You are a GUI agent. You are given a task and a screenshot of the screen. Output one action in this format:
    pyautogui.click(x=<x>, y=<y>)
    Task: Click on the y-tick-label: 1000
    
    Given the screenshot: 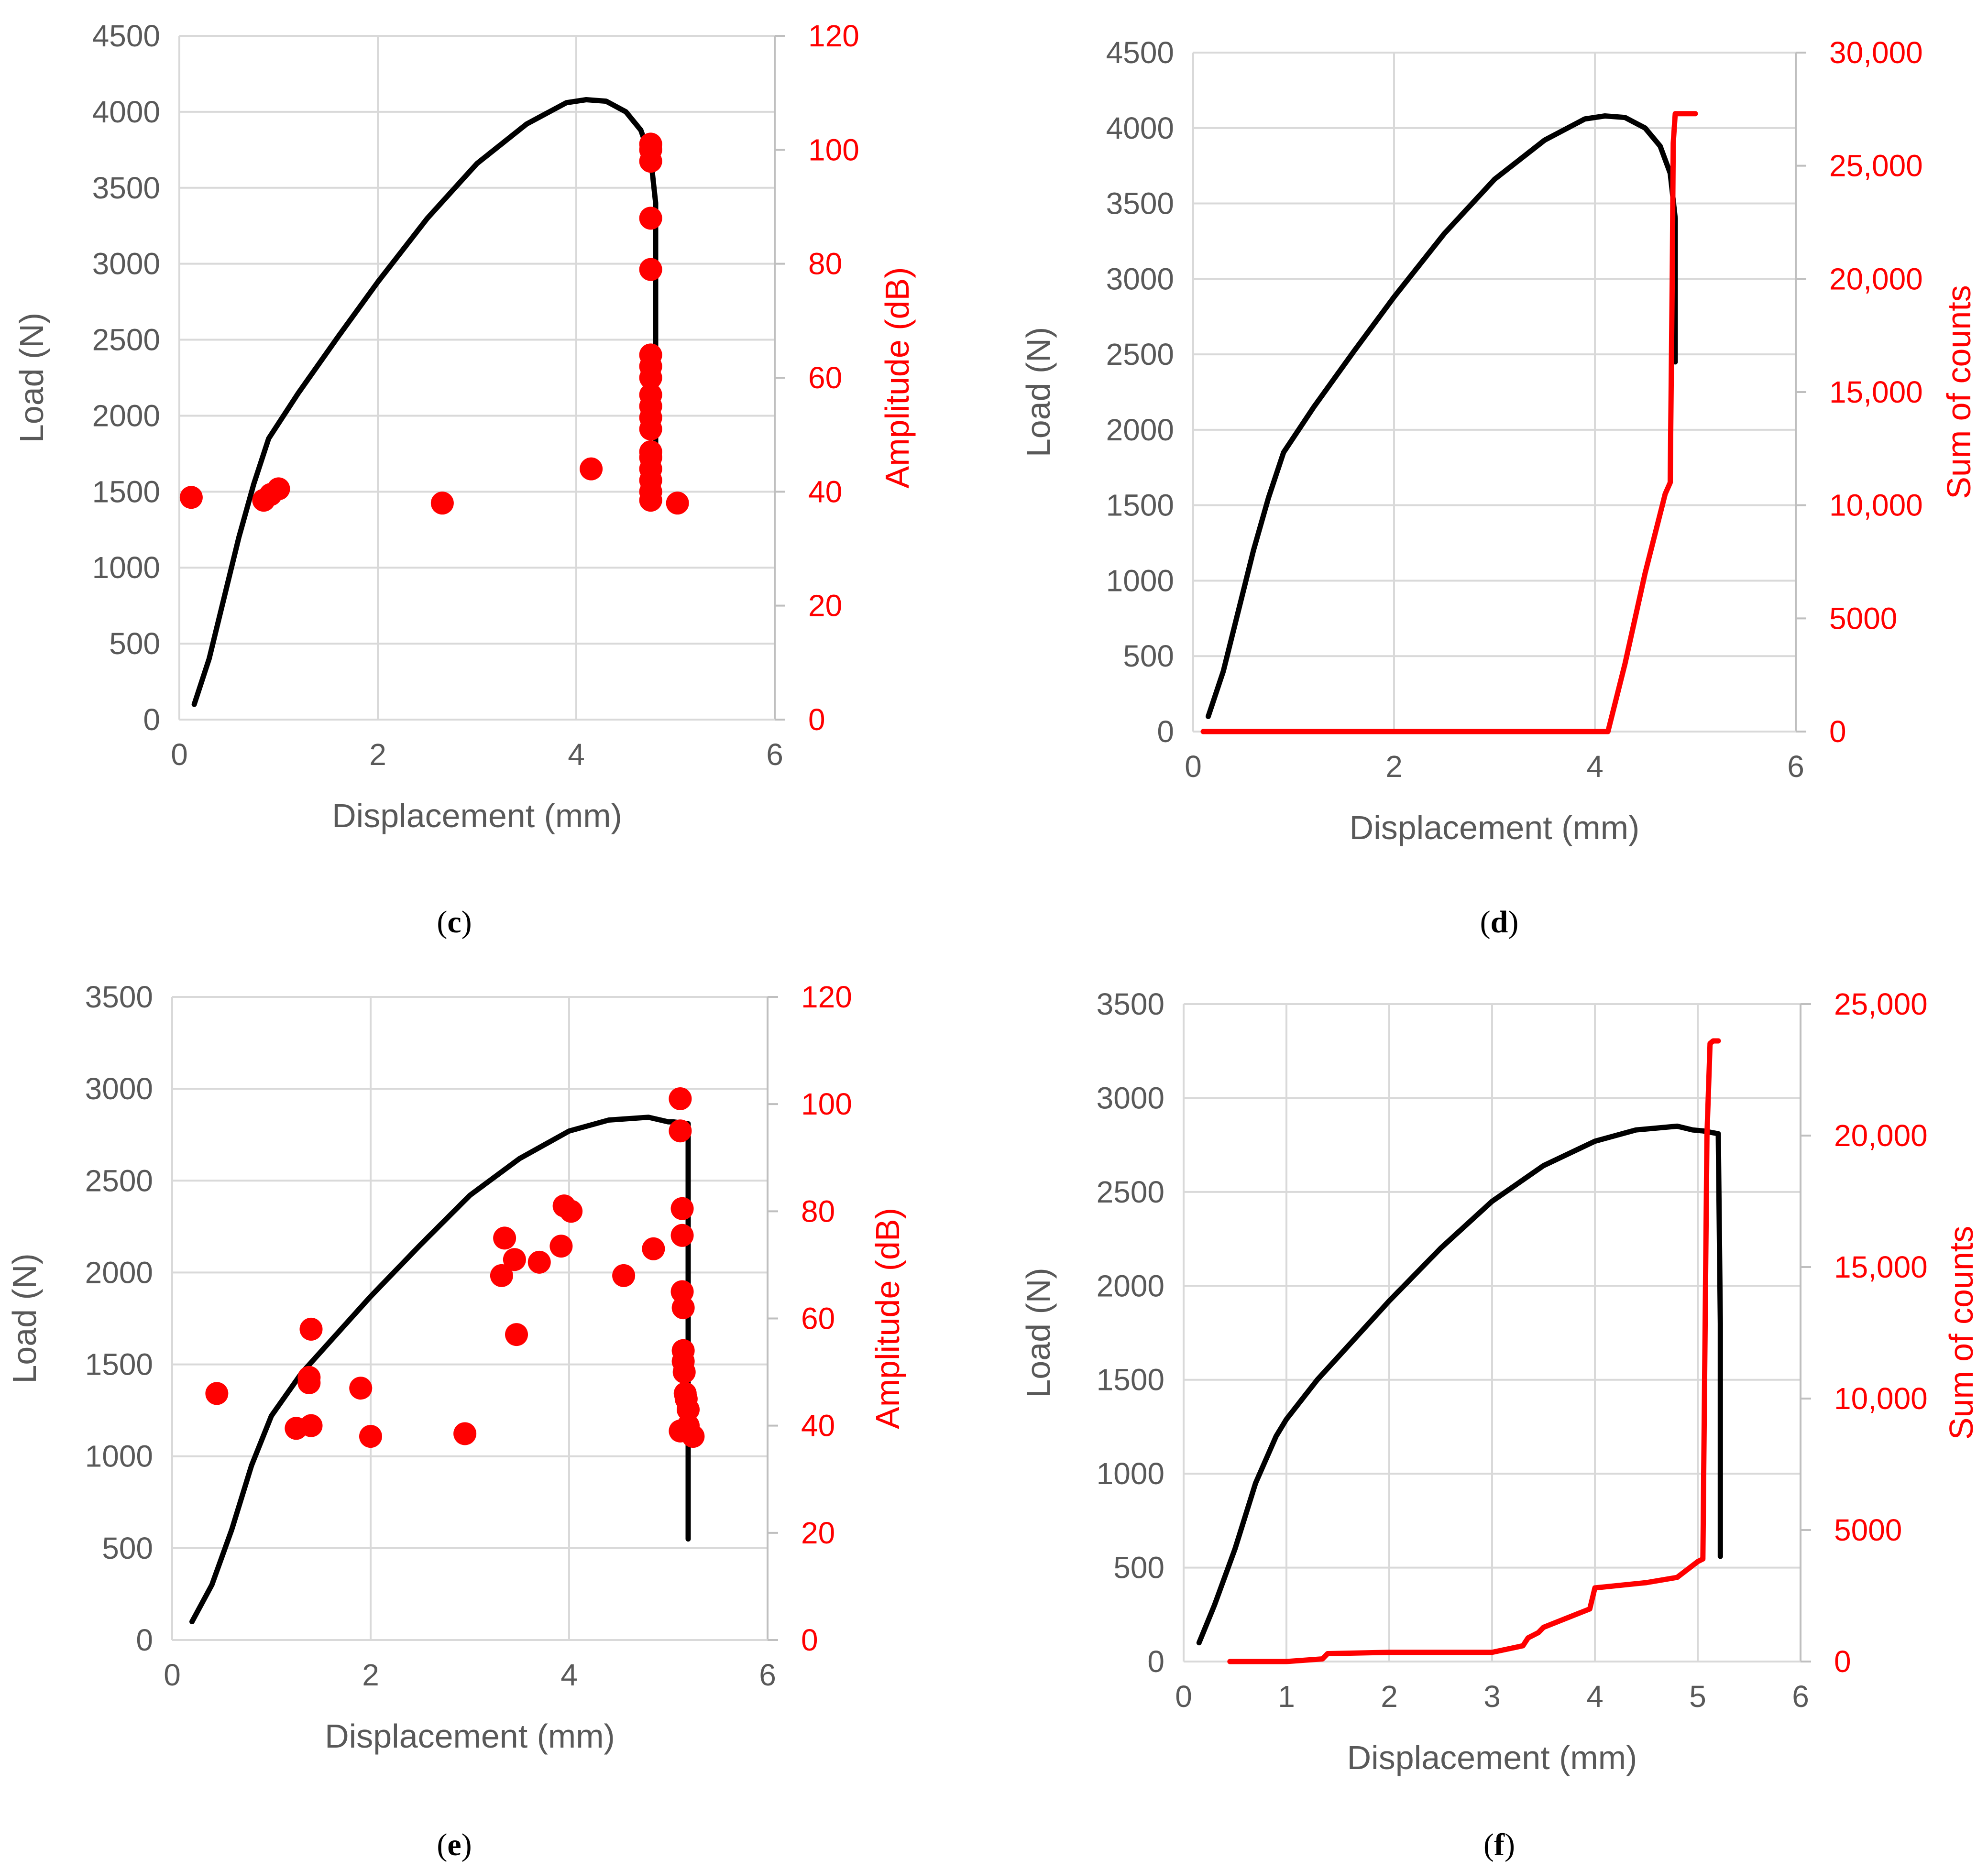 What is the action you would take?
    pyautogui.click(x=126, y=567)
    